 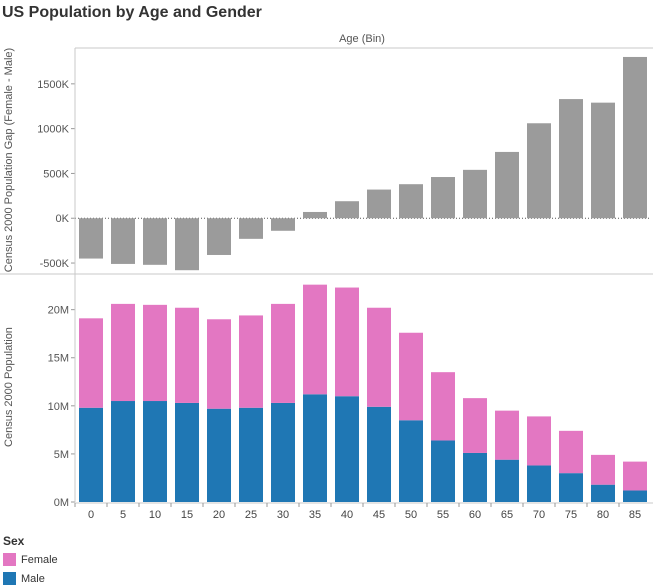 What do you see at coordinates (56, 174) in the screenshot?
I see `gap-tick-label: 500K` at bounding box center [56, 174].